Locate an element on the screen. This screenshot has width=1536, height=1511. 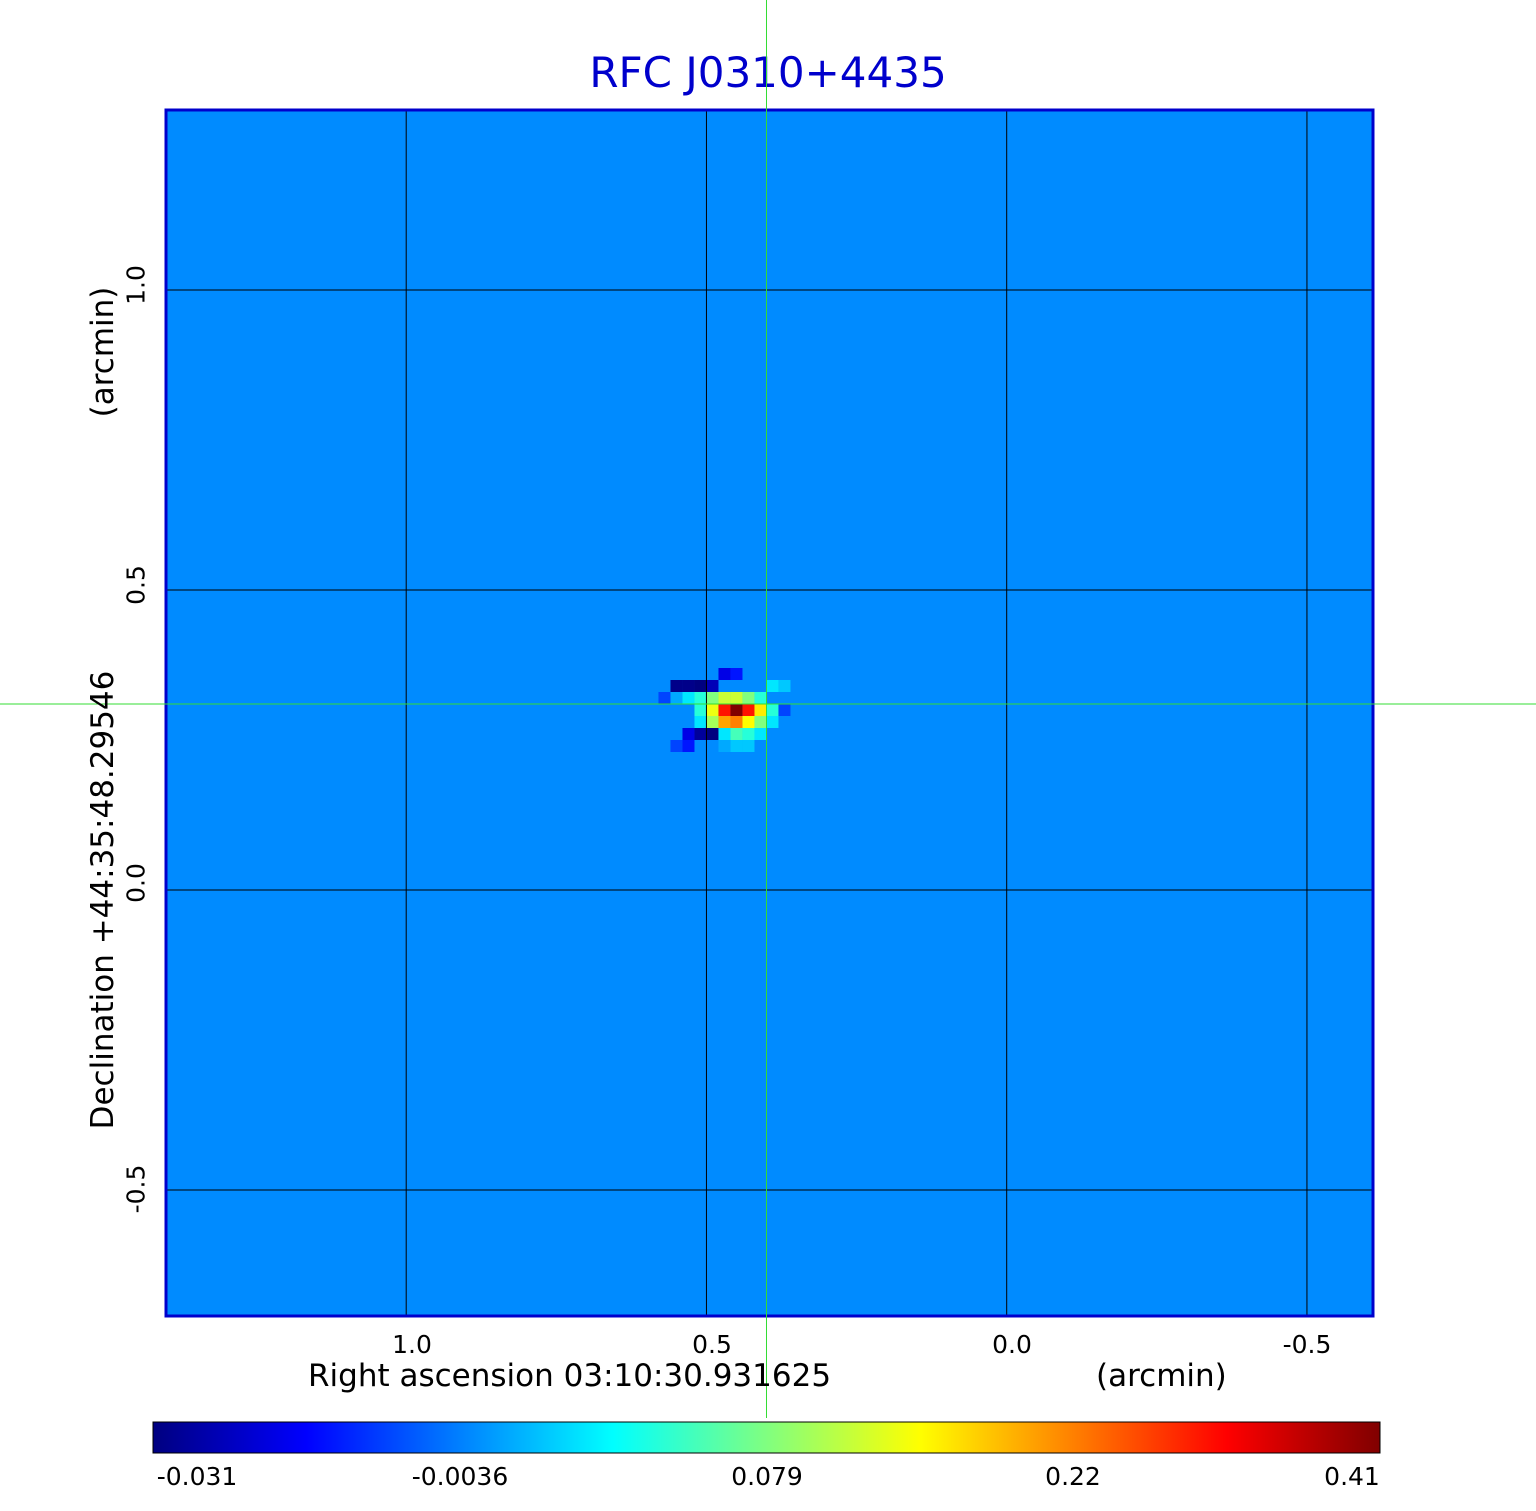
colorbar-tick-label: 0.079 is located at coordinates (767, 1476).